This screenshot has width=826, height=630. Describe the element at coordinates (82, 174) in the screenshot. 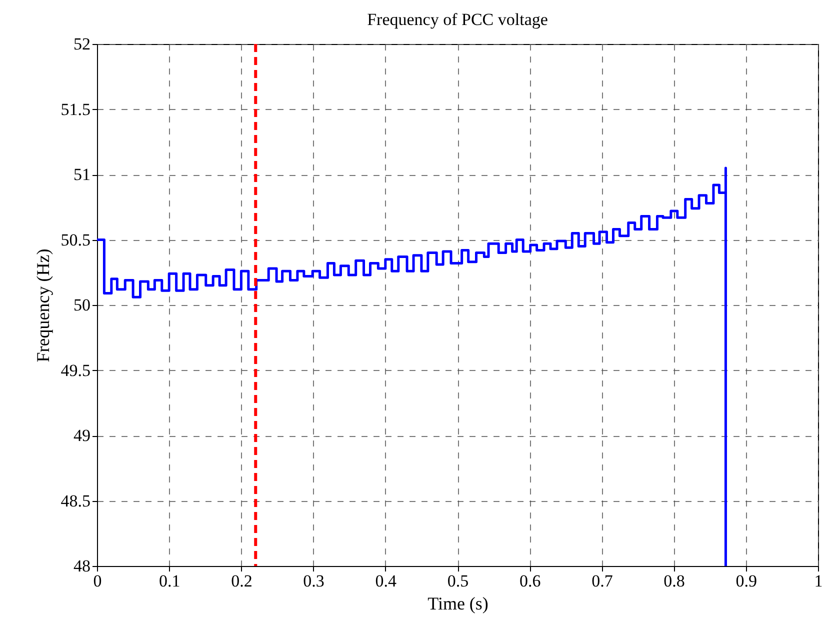

I see `y-tick-label: 51` at that location.